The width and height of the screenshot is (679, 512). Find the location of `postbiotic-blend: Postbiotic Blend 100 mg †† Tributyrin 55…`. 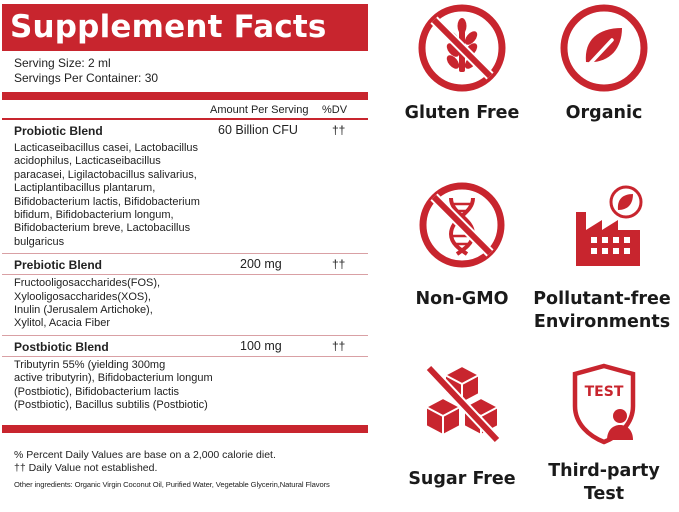

postbiotic-blend: Postbiotic Blend 100 mg †† Tributyrin 55… is located at coordinates (185, 376).